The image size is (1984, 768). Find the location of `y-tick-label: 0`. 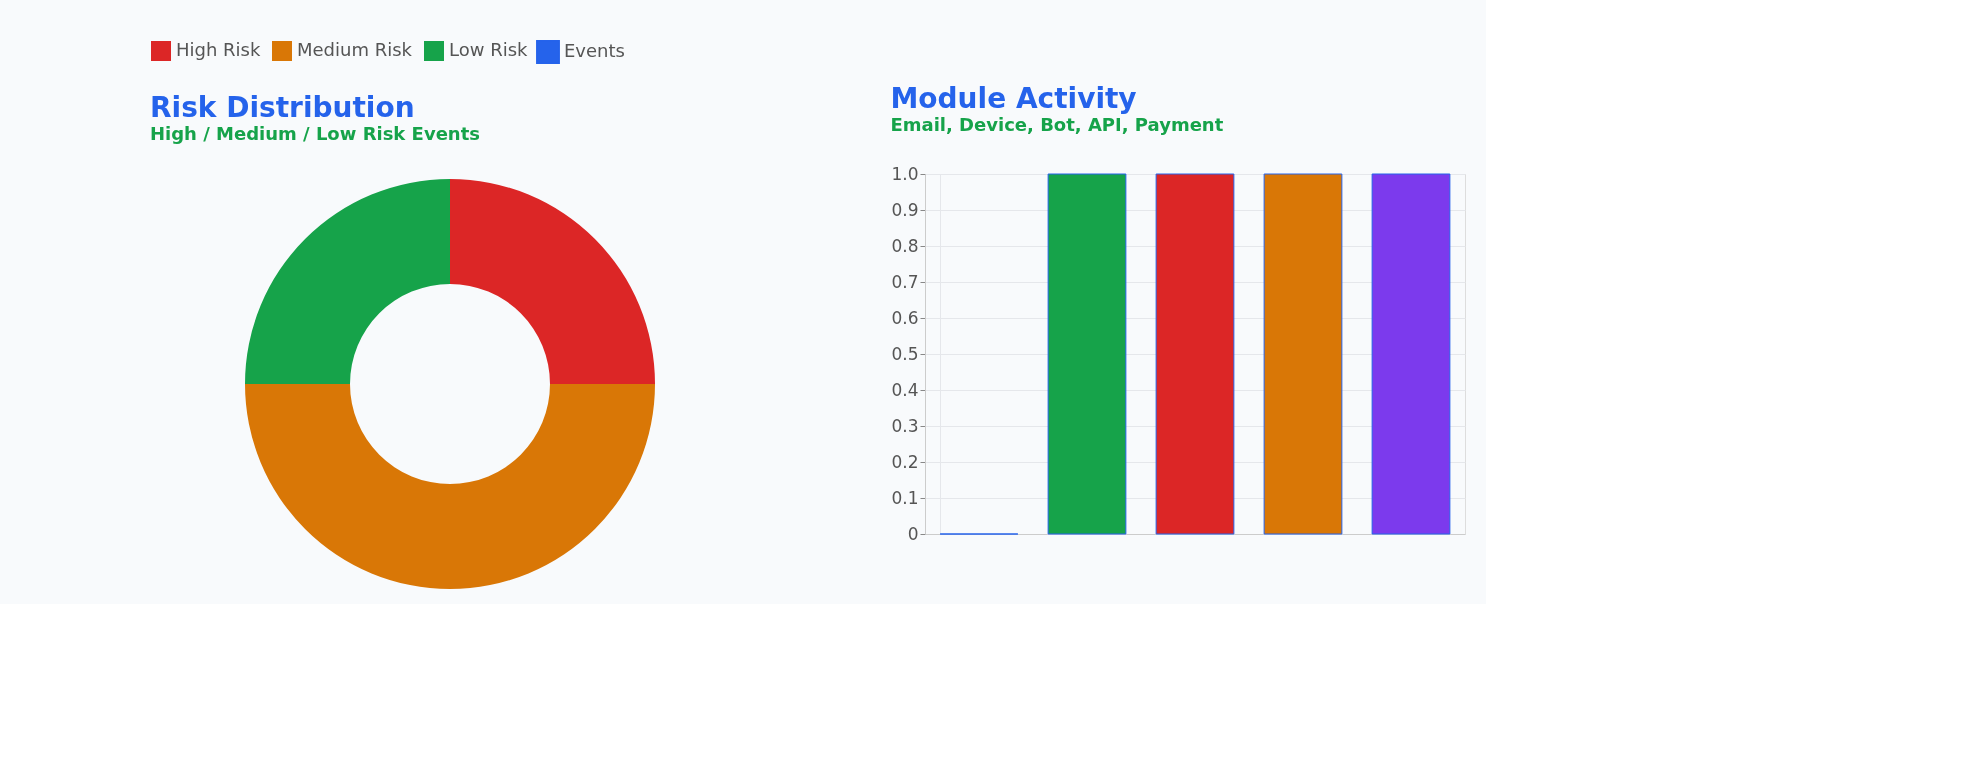

y-tick-label: 0 is located at coordinates (913, 533).